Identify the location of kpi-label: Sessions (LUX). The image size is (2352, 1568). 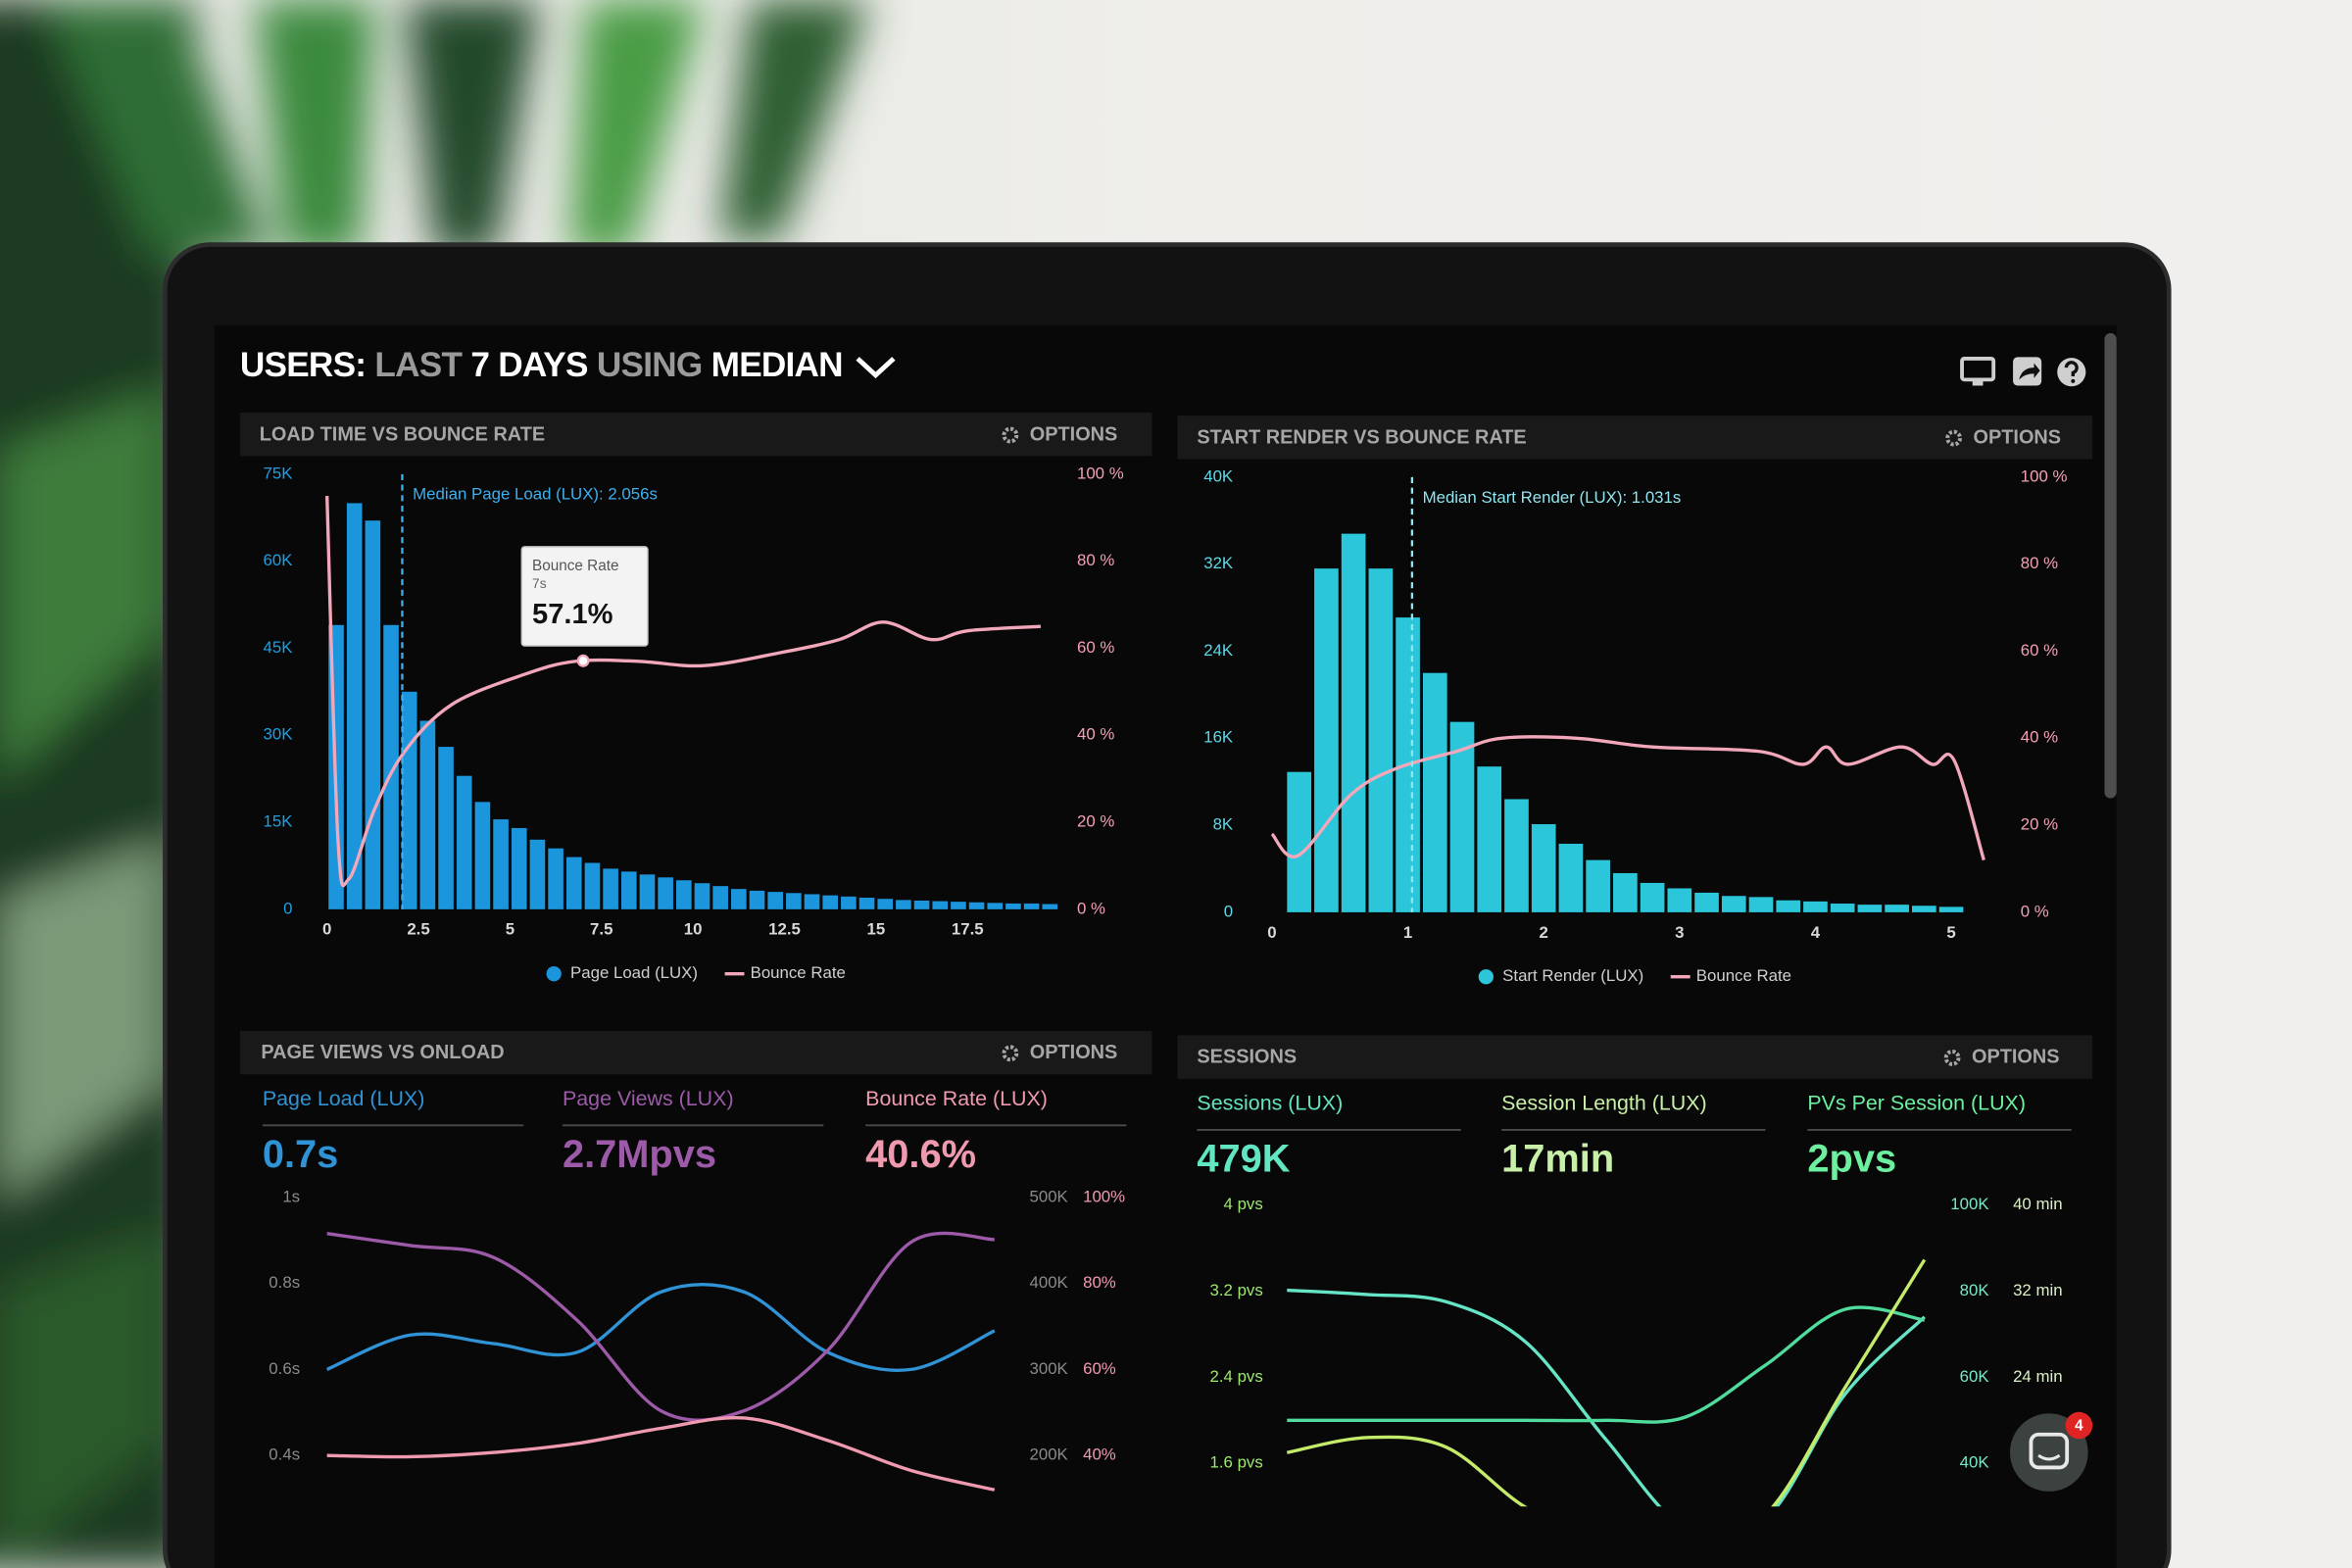
(1270, 1103).